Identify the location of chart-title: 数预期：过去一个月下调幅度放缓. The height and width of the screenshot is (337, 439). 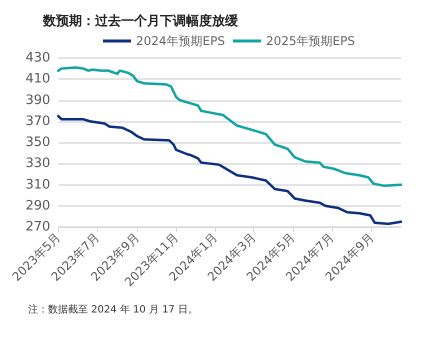
(140, 21).